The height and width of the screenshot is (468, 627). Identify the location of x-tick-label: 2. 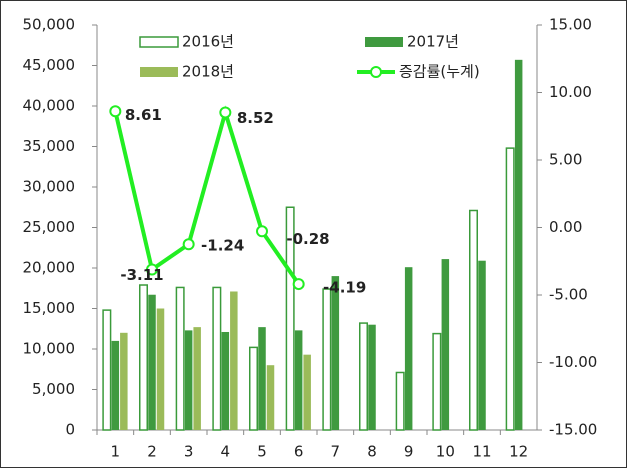
(152, 452).